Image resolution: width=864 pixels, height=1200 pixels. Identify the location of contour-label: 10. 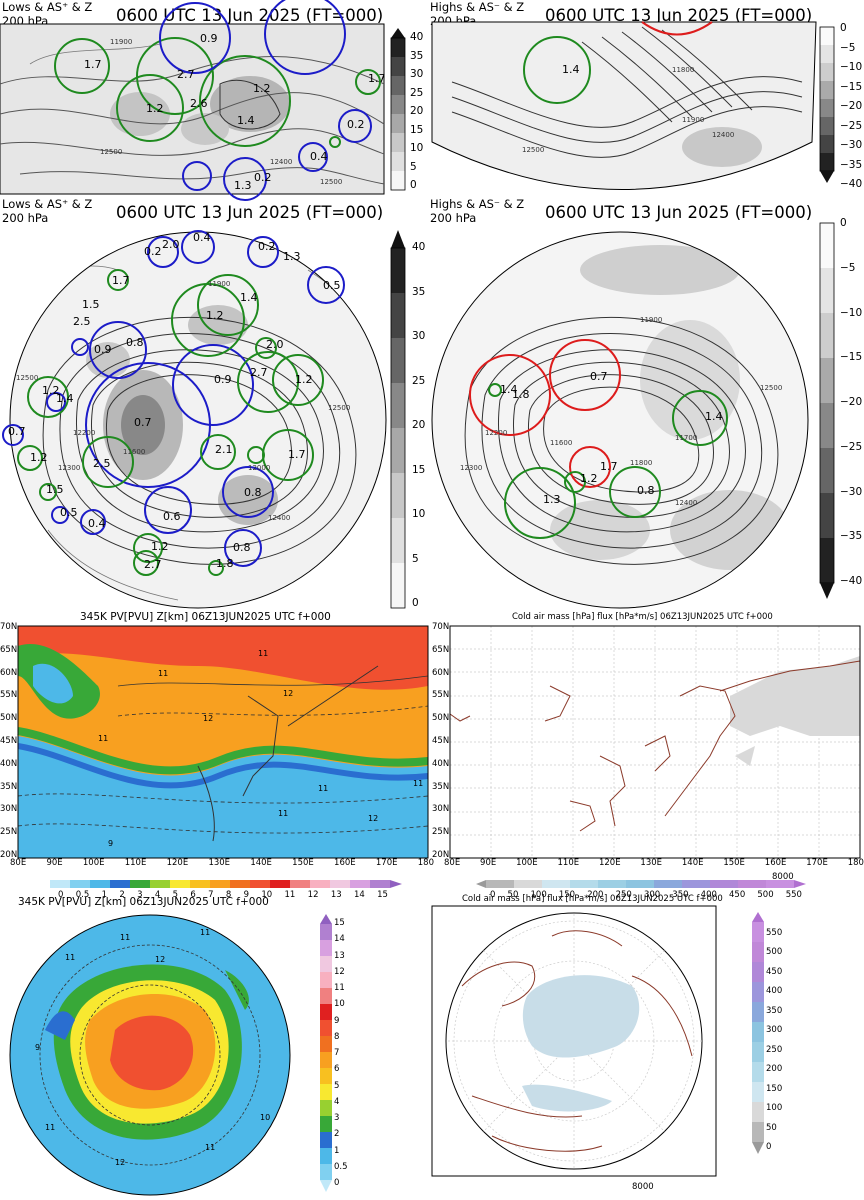
(265, 1117).